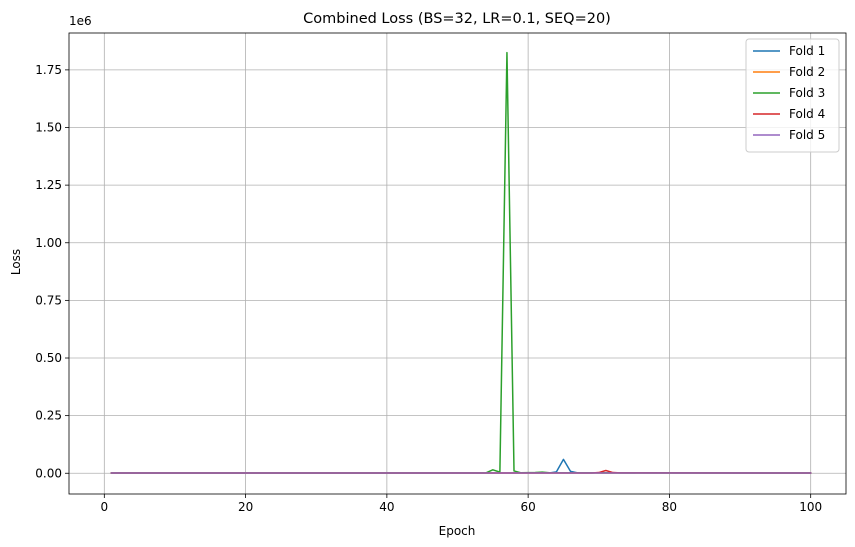  I want to click on legend-label-fold-4: Fold 4, so click(807, 114).